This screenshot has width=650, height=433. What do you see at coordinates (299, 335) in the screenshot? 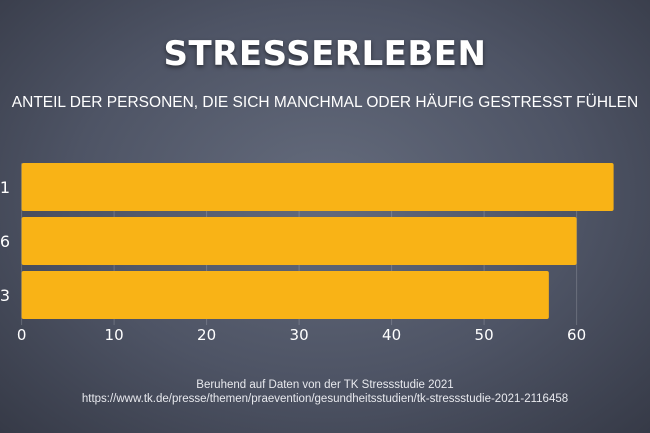
I see `x-tick-label: 30` at bounding box center [299, 335].